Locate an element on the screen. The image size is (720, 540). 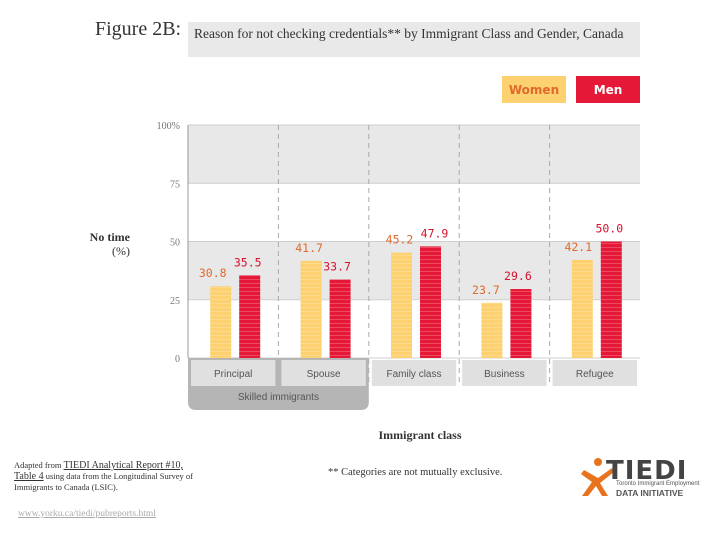
x-tick-label: Family class is located at coordinates (413, 374).